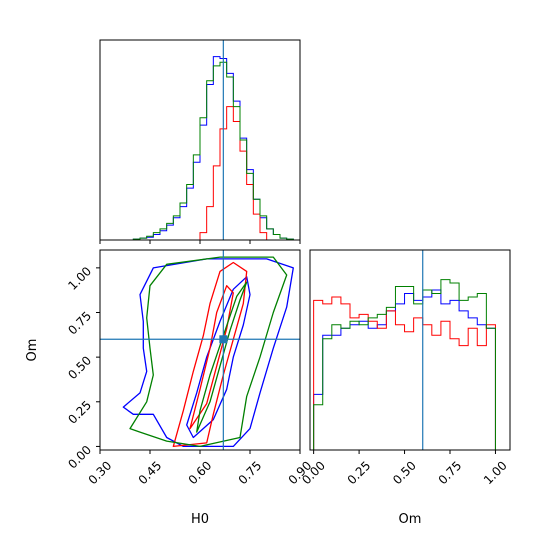 The height and width of the screenshot is (550, 550). I want to click on contour-x-tick-label: 0.30, so click(100, 472).